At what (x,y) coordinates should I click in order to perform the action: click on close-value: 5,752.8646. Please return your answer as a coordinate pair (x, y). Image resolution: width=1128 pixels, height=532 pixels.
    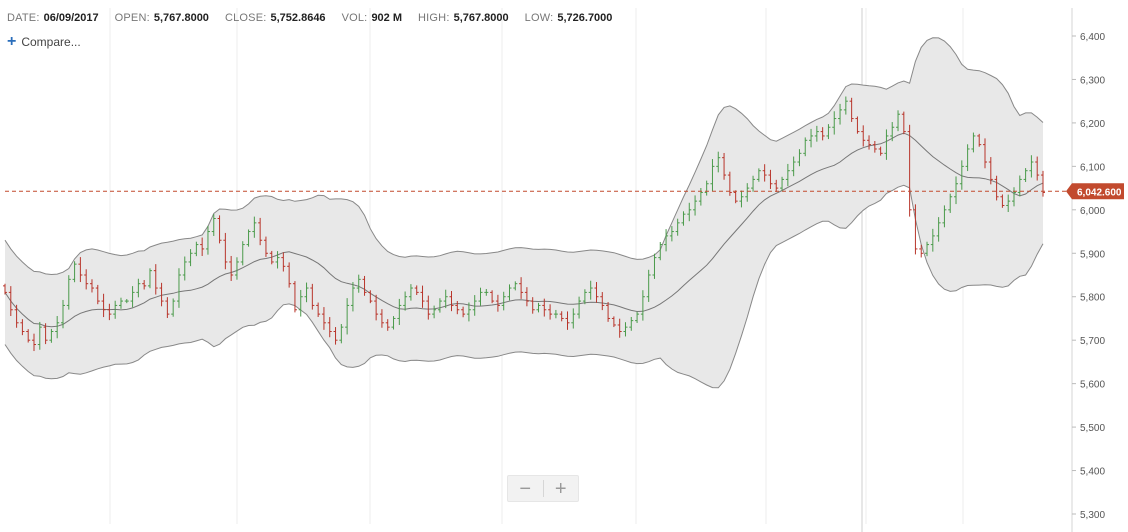
    Looking at the image, I should click on (298, 18).